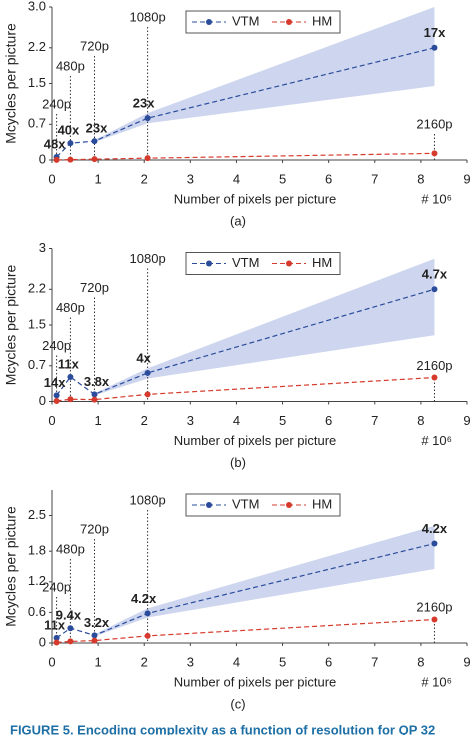 This screenshot has height=735, width=474. What do you see at coordinates (55, 624) in the screenshot?
I see `ratio-label: 11x` at bounding box center [55, 624].